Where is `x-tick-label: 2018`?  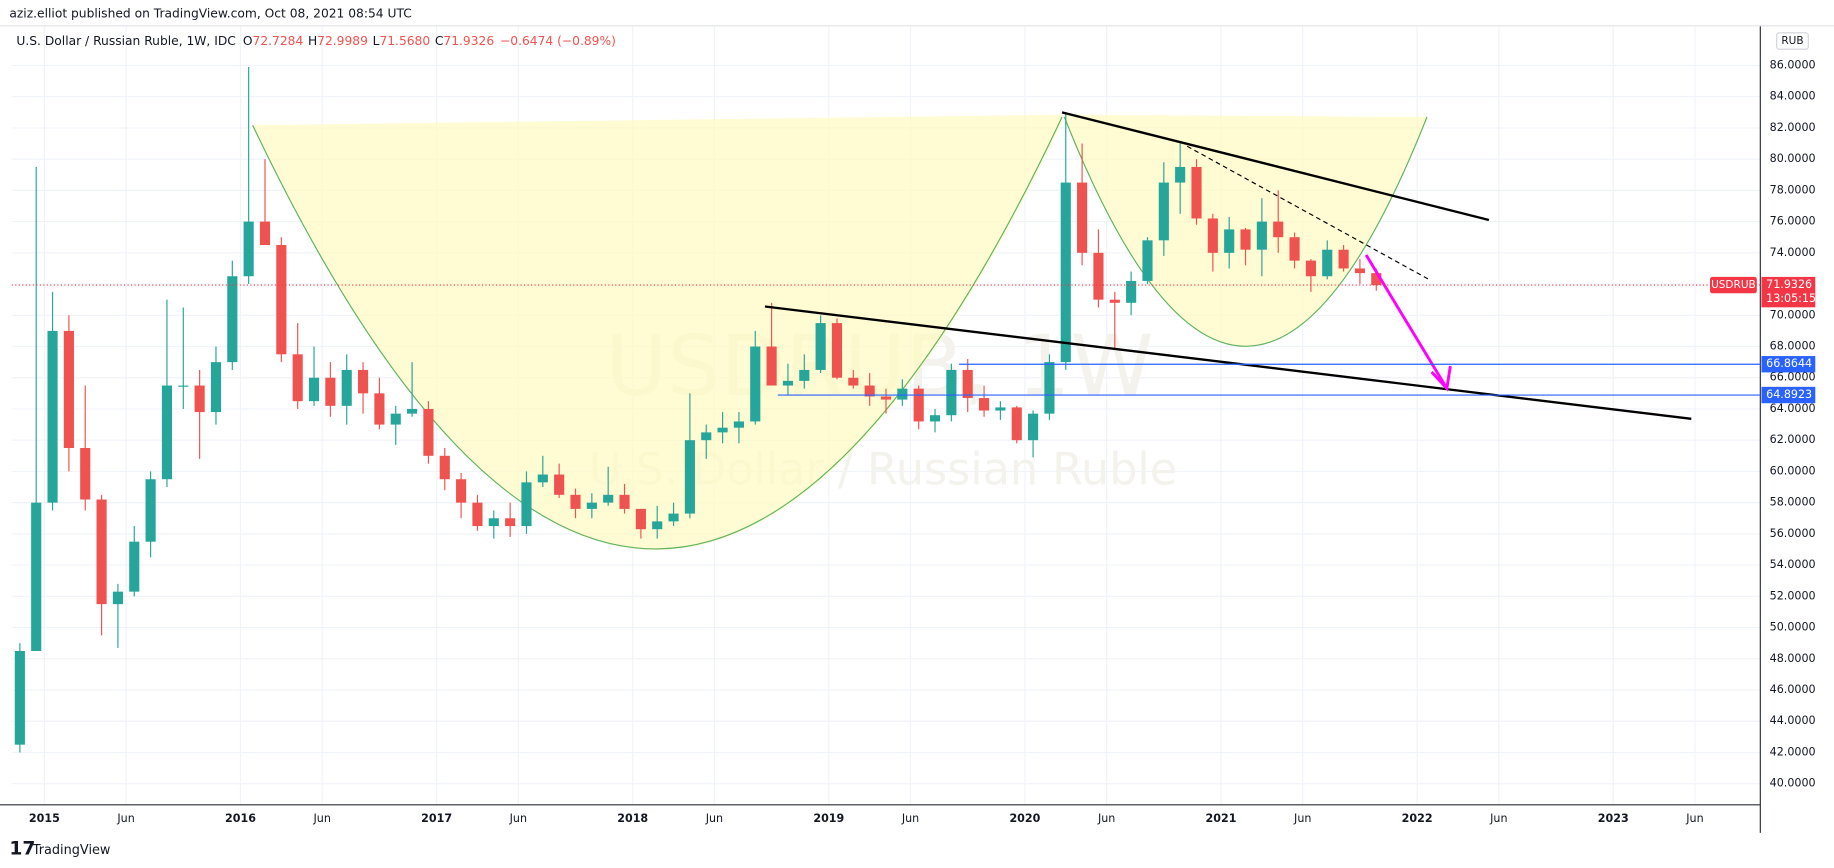
x-tick-label: 2018 is located at coordinates (632, 818).